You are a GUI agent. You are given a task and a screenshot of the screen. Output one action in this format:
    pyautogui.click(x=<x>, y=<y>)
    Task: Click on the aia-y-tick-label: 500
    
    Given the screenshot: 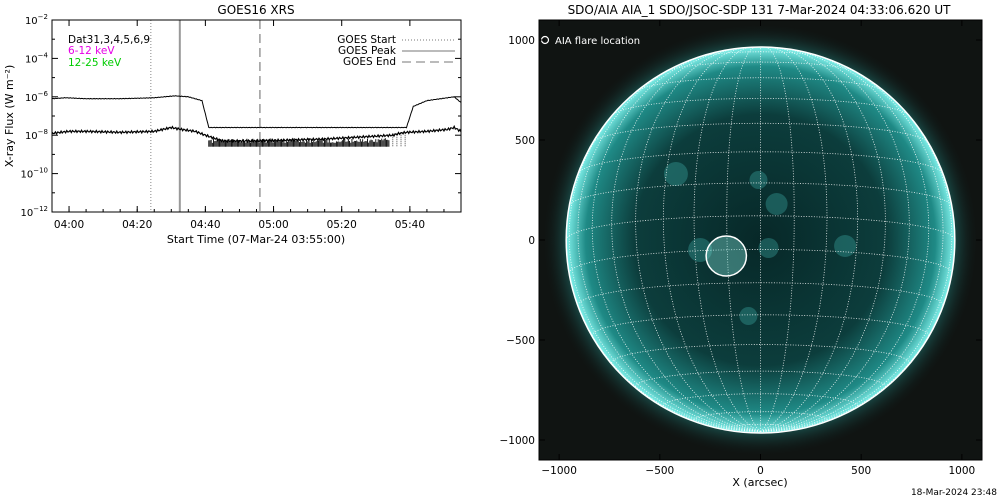 What is the action you would take?
    pyautogui.click(x=525, y=141)
    